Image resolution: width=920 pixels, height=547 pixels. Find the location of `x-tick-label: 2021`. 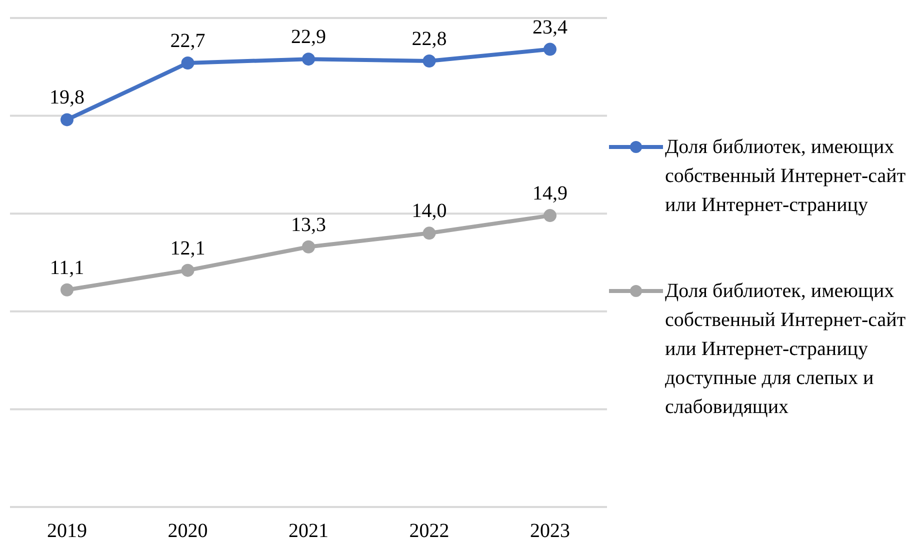

x-tick-label: 2021 is located at coordinates (308, 531).